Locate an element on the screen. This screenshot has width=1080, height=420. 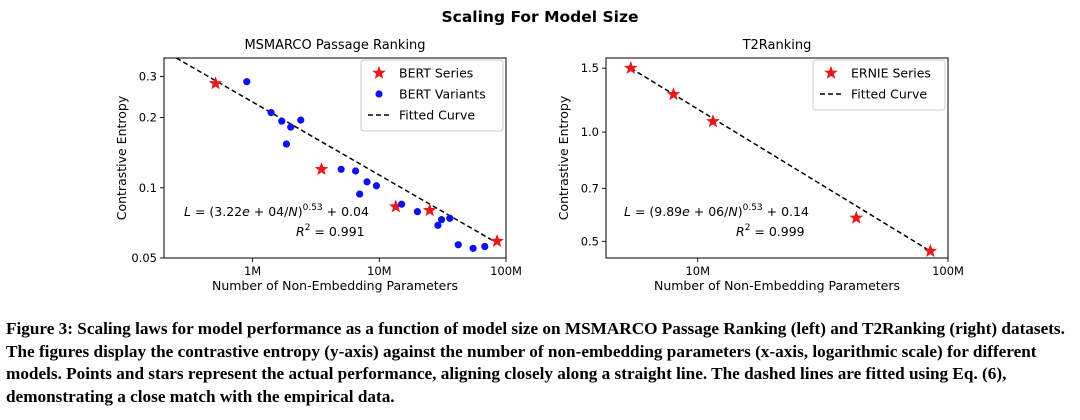
fit-formula: L = (3.22e + 04/N)0.53 + 0.04 is located at coordinates (276, 211).